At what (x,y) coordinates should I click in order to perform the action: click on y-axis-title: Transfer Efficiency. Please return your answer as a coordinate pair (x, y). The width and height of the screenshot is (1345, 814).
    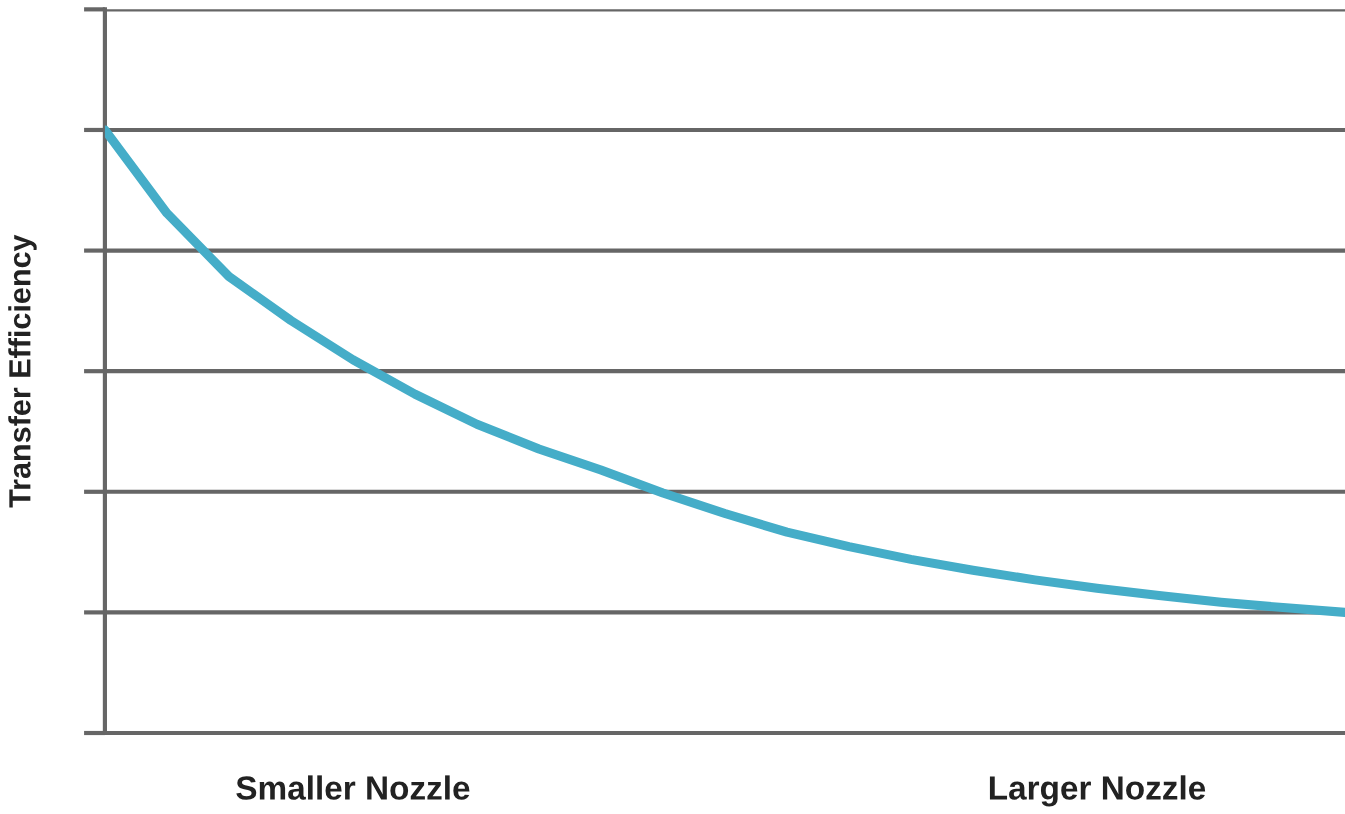
    Looking at the image, I should click on (22, 371).